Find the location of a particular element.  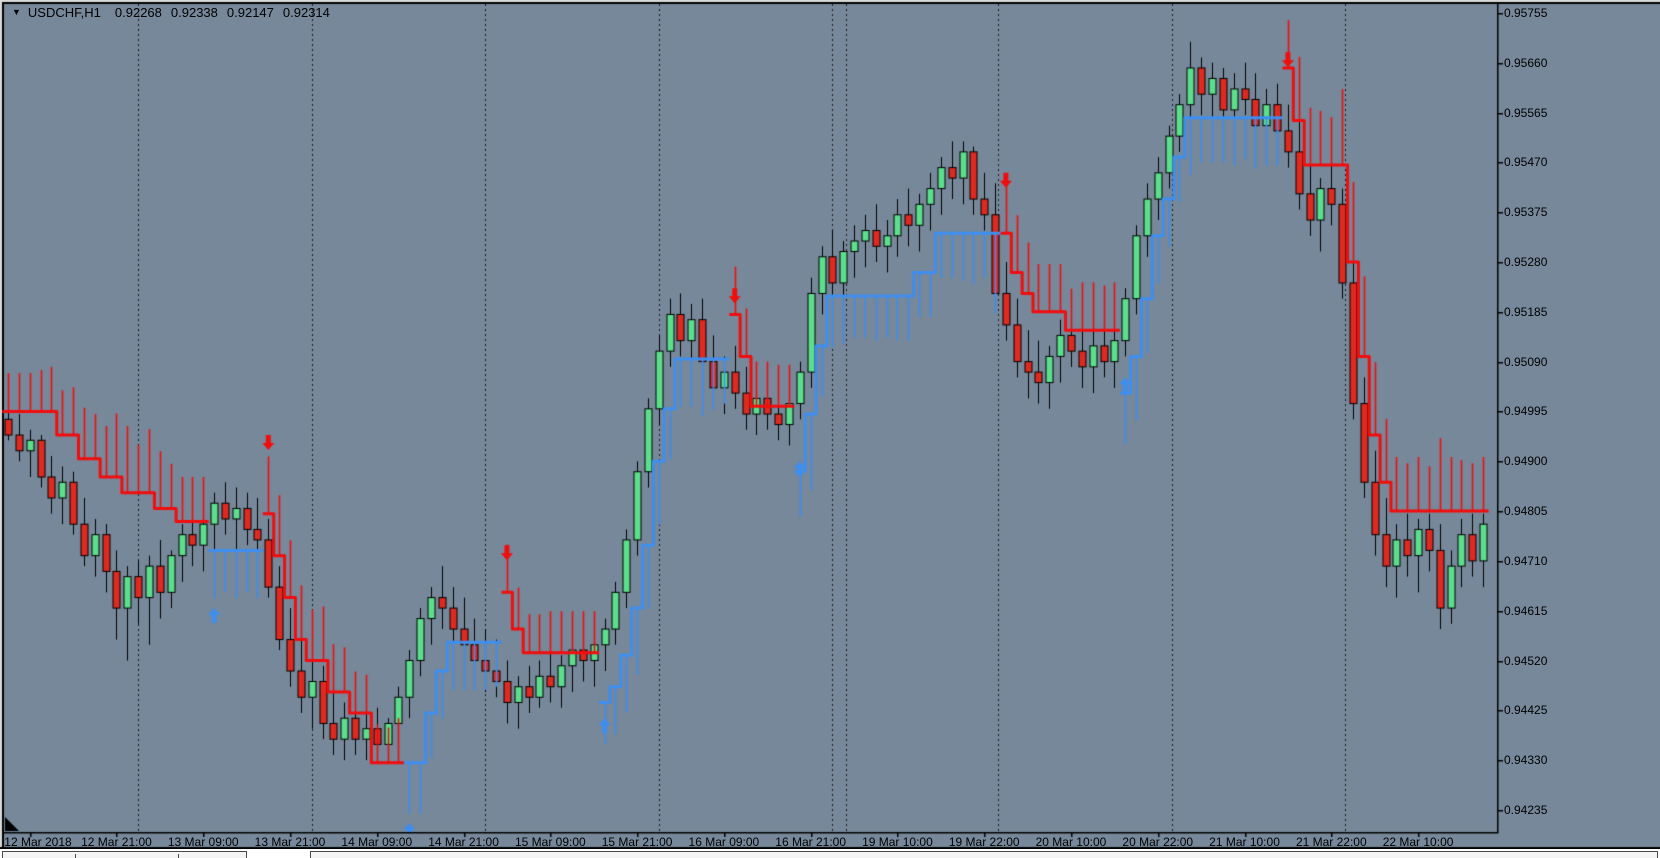

price-axis-label: 0.95755 is located at coordinates (1526, 12).